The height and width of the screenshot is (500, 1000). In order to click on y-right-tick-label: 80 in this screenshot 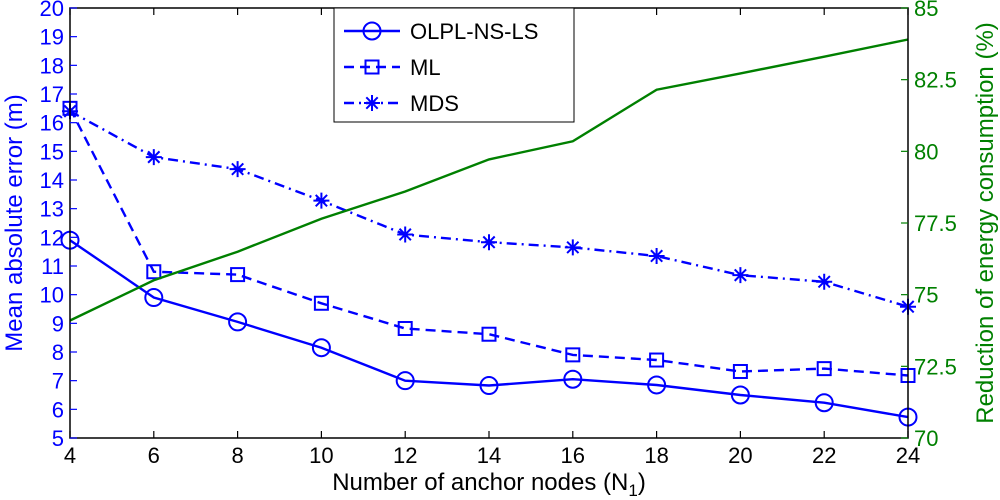, I will do `click(926, 151)`.